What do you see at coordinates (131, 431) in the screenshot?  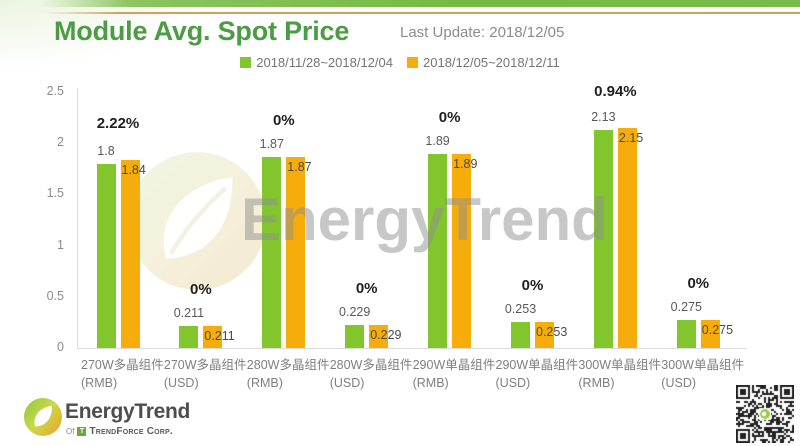 I see `footer-company-name: TrendForce Corp.` at bounding box center [131, 431].